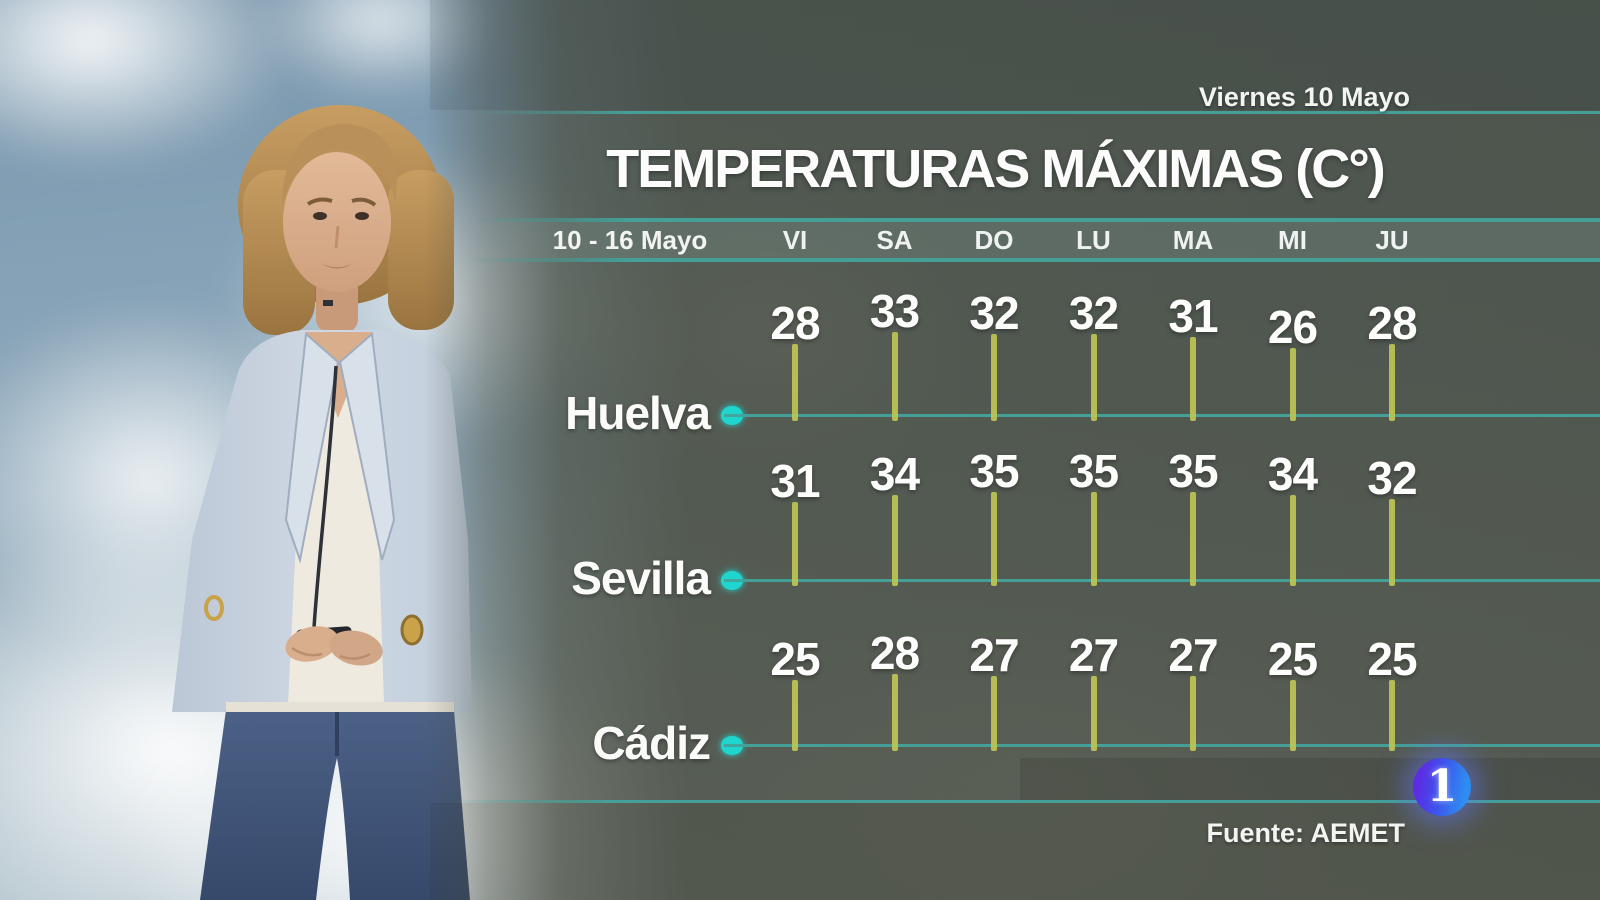  I want to click on city-label: Huelva, so click(638, 413).